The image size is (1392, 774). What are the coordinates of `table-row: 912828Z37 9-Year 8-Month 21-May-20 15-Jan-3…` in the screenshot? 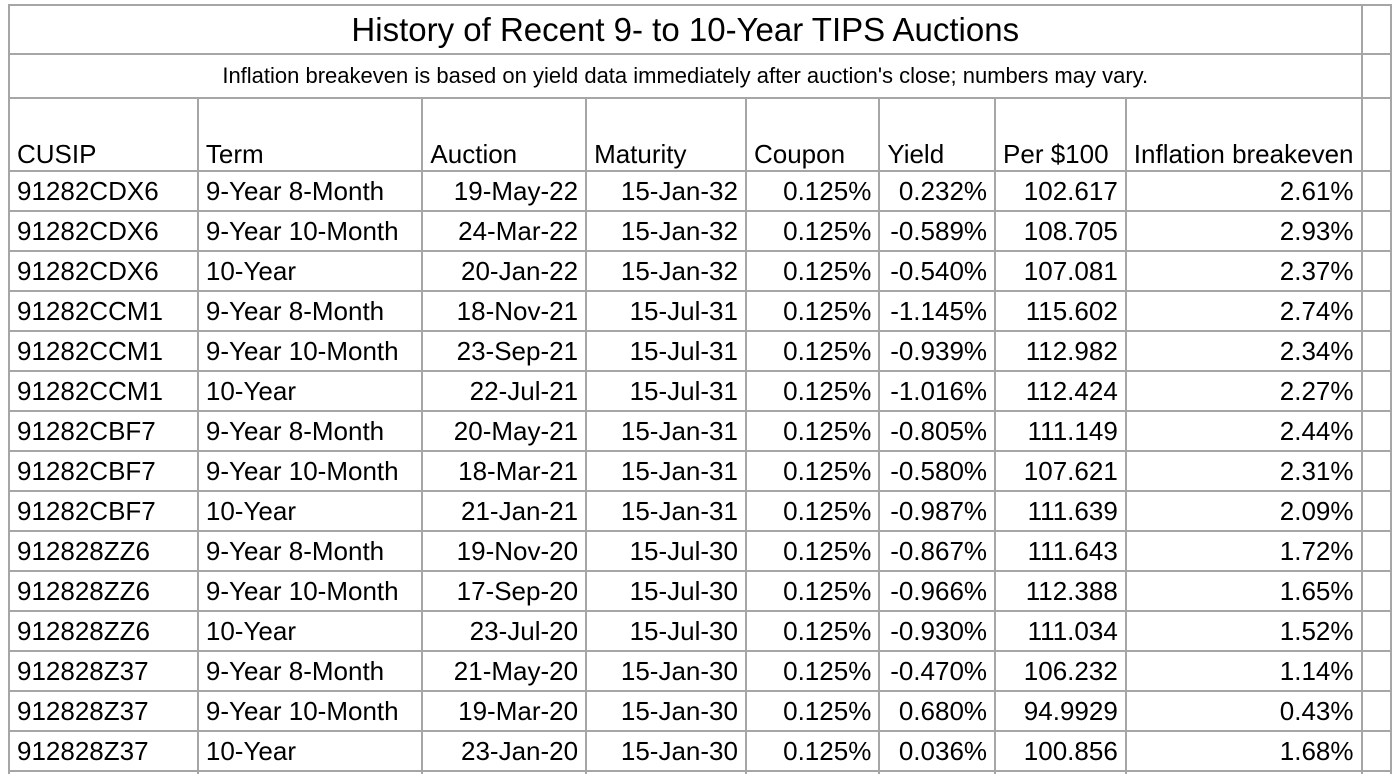 It's located at (700, 671).